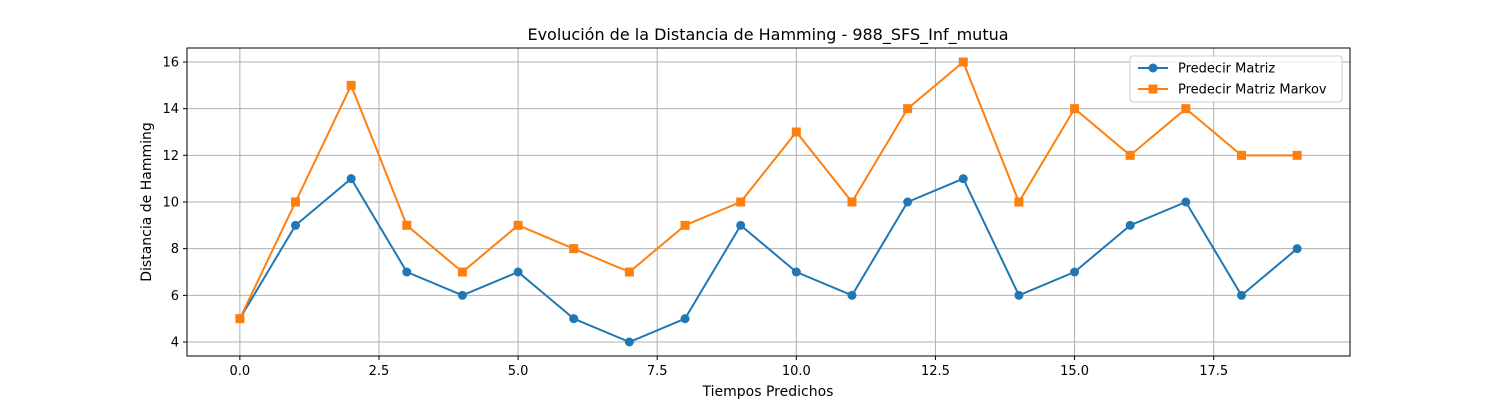 The image size is (1500, 400). What do you see at coordinates (796, 371) in the screenshot?
I see `x-tick-label: 10.0` at bounding box center [796, 371].